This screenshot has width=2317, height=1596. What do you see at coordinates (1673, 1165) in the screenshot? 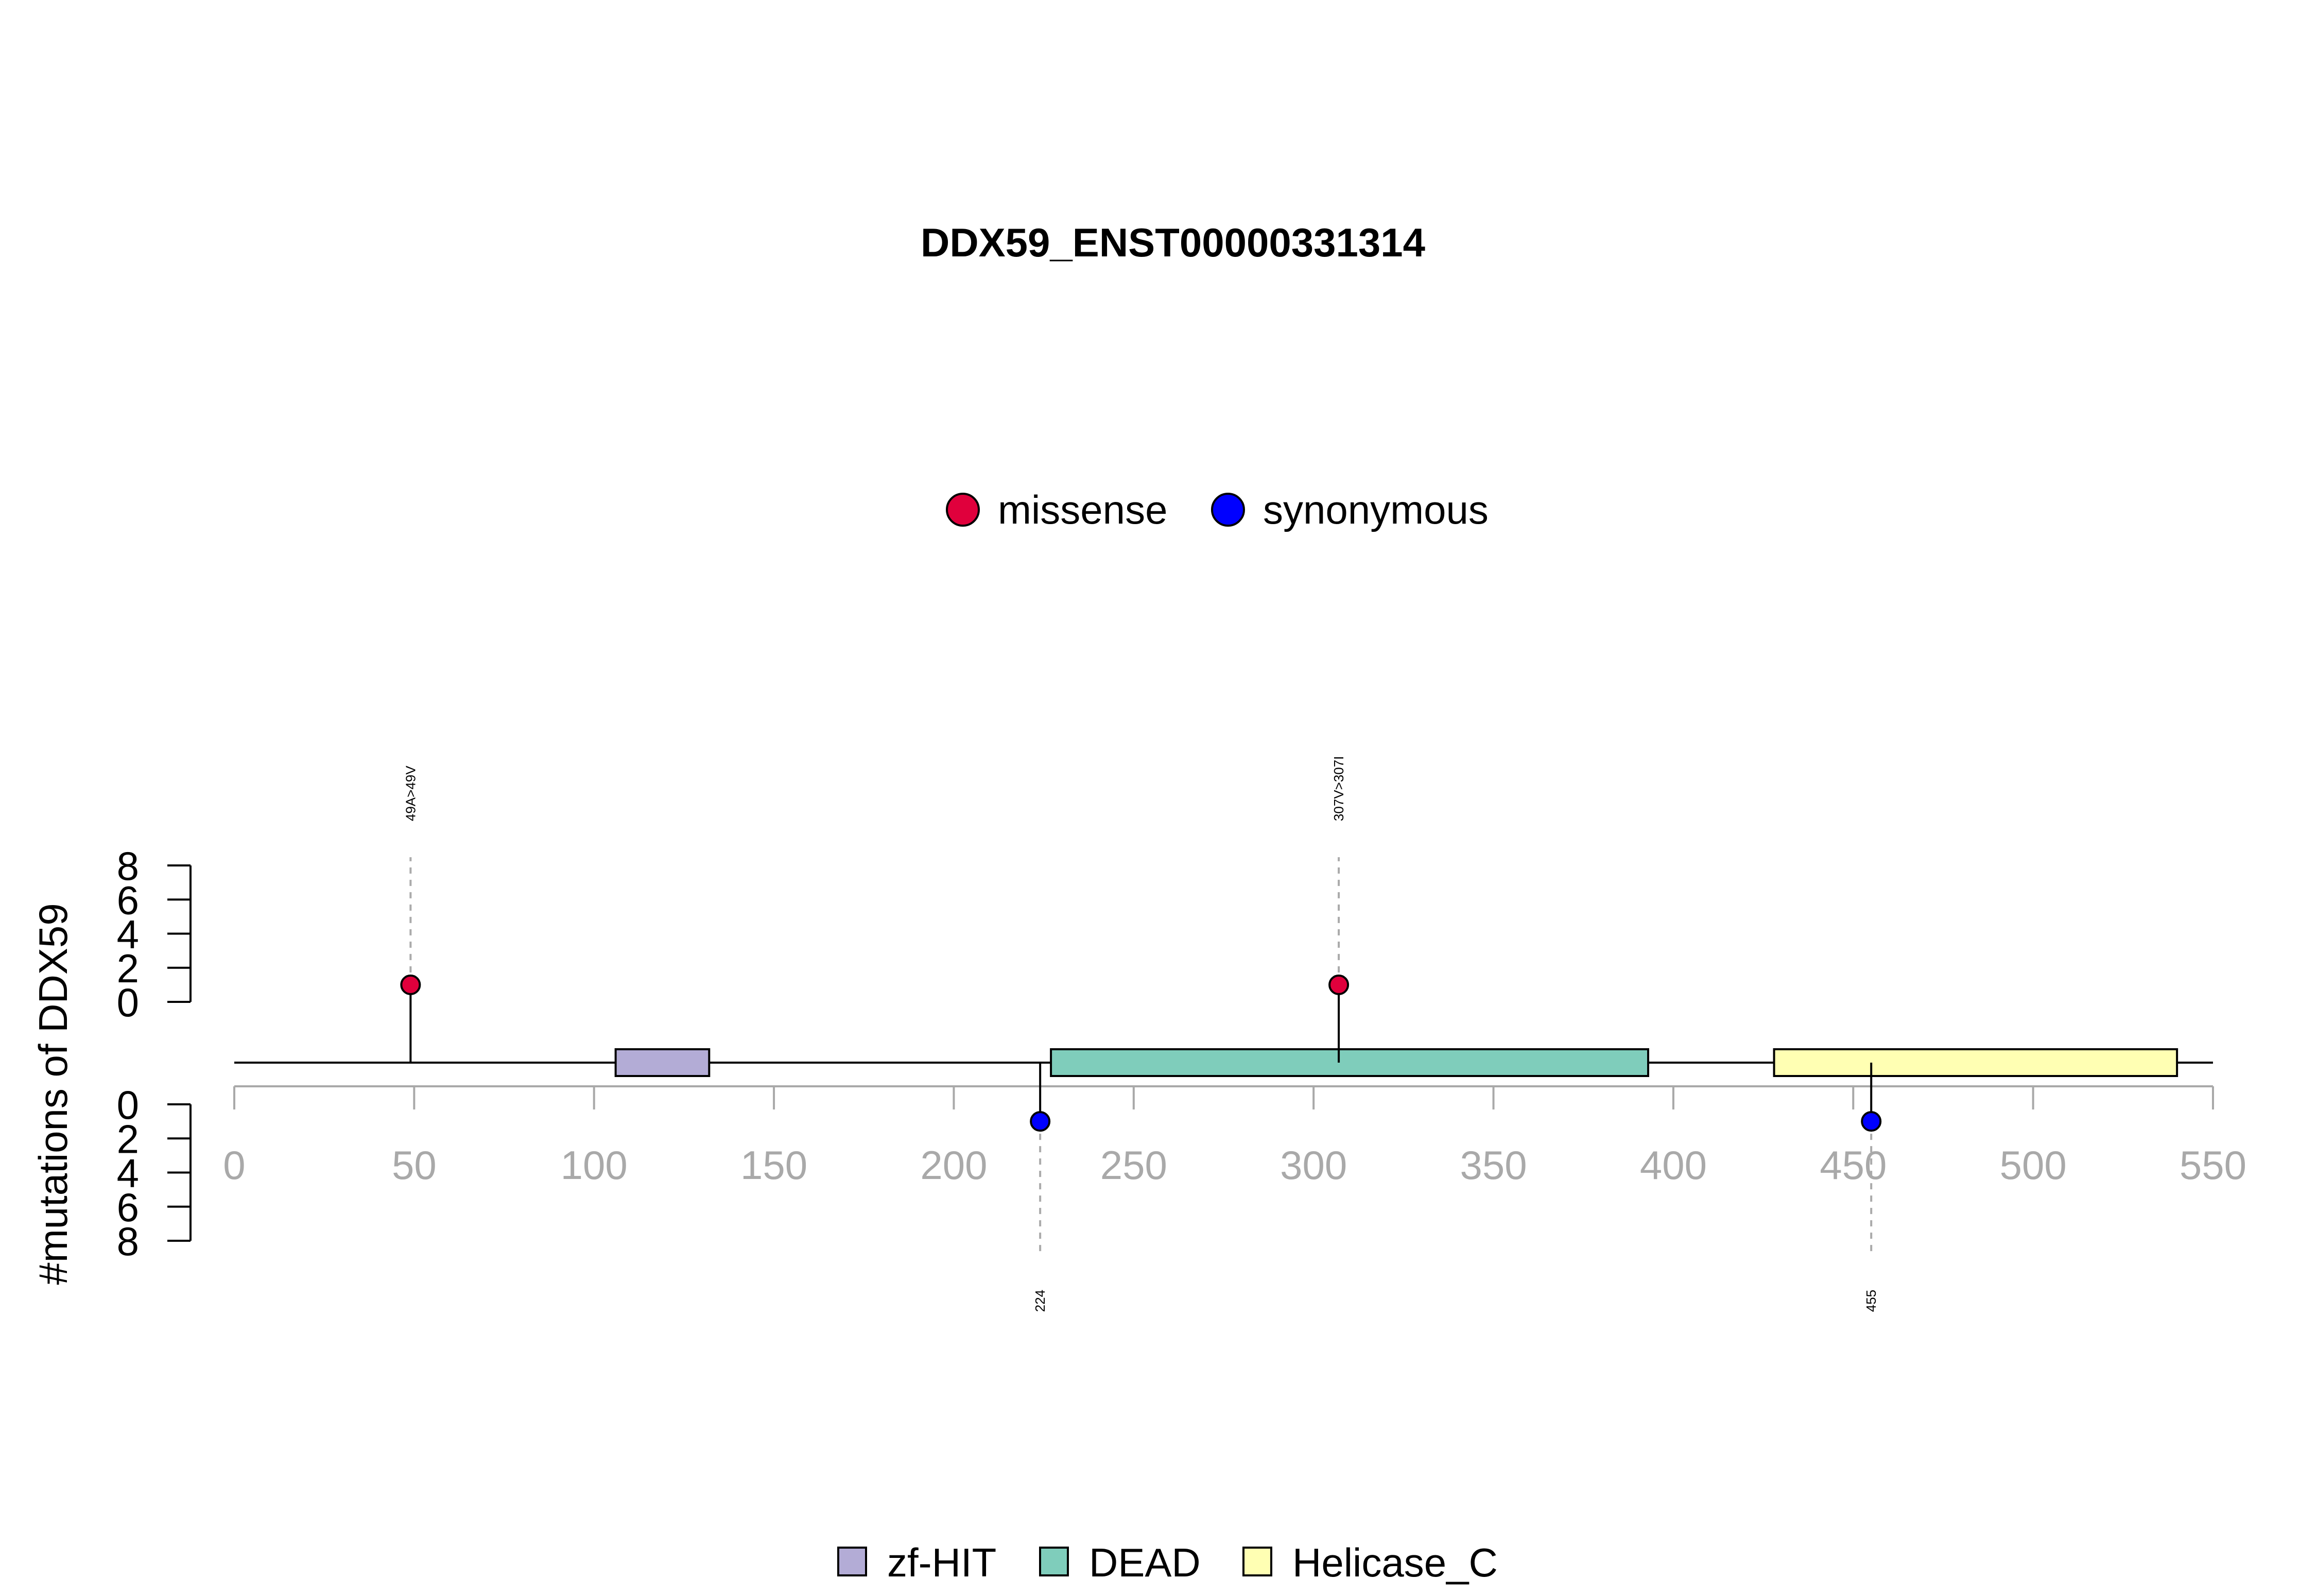
I see `x-tick-label: 400` at bounding box center [1673, 1165].